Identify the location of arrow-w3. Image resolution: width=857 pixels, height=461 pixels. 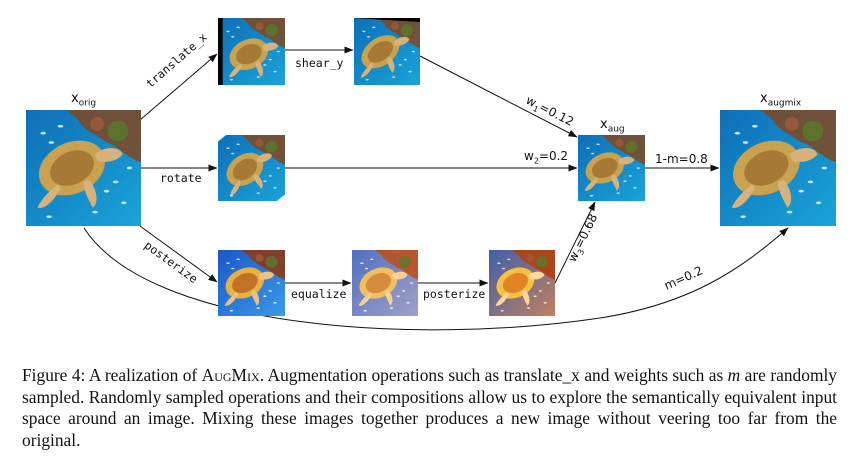
(575, 242).